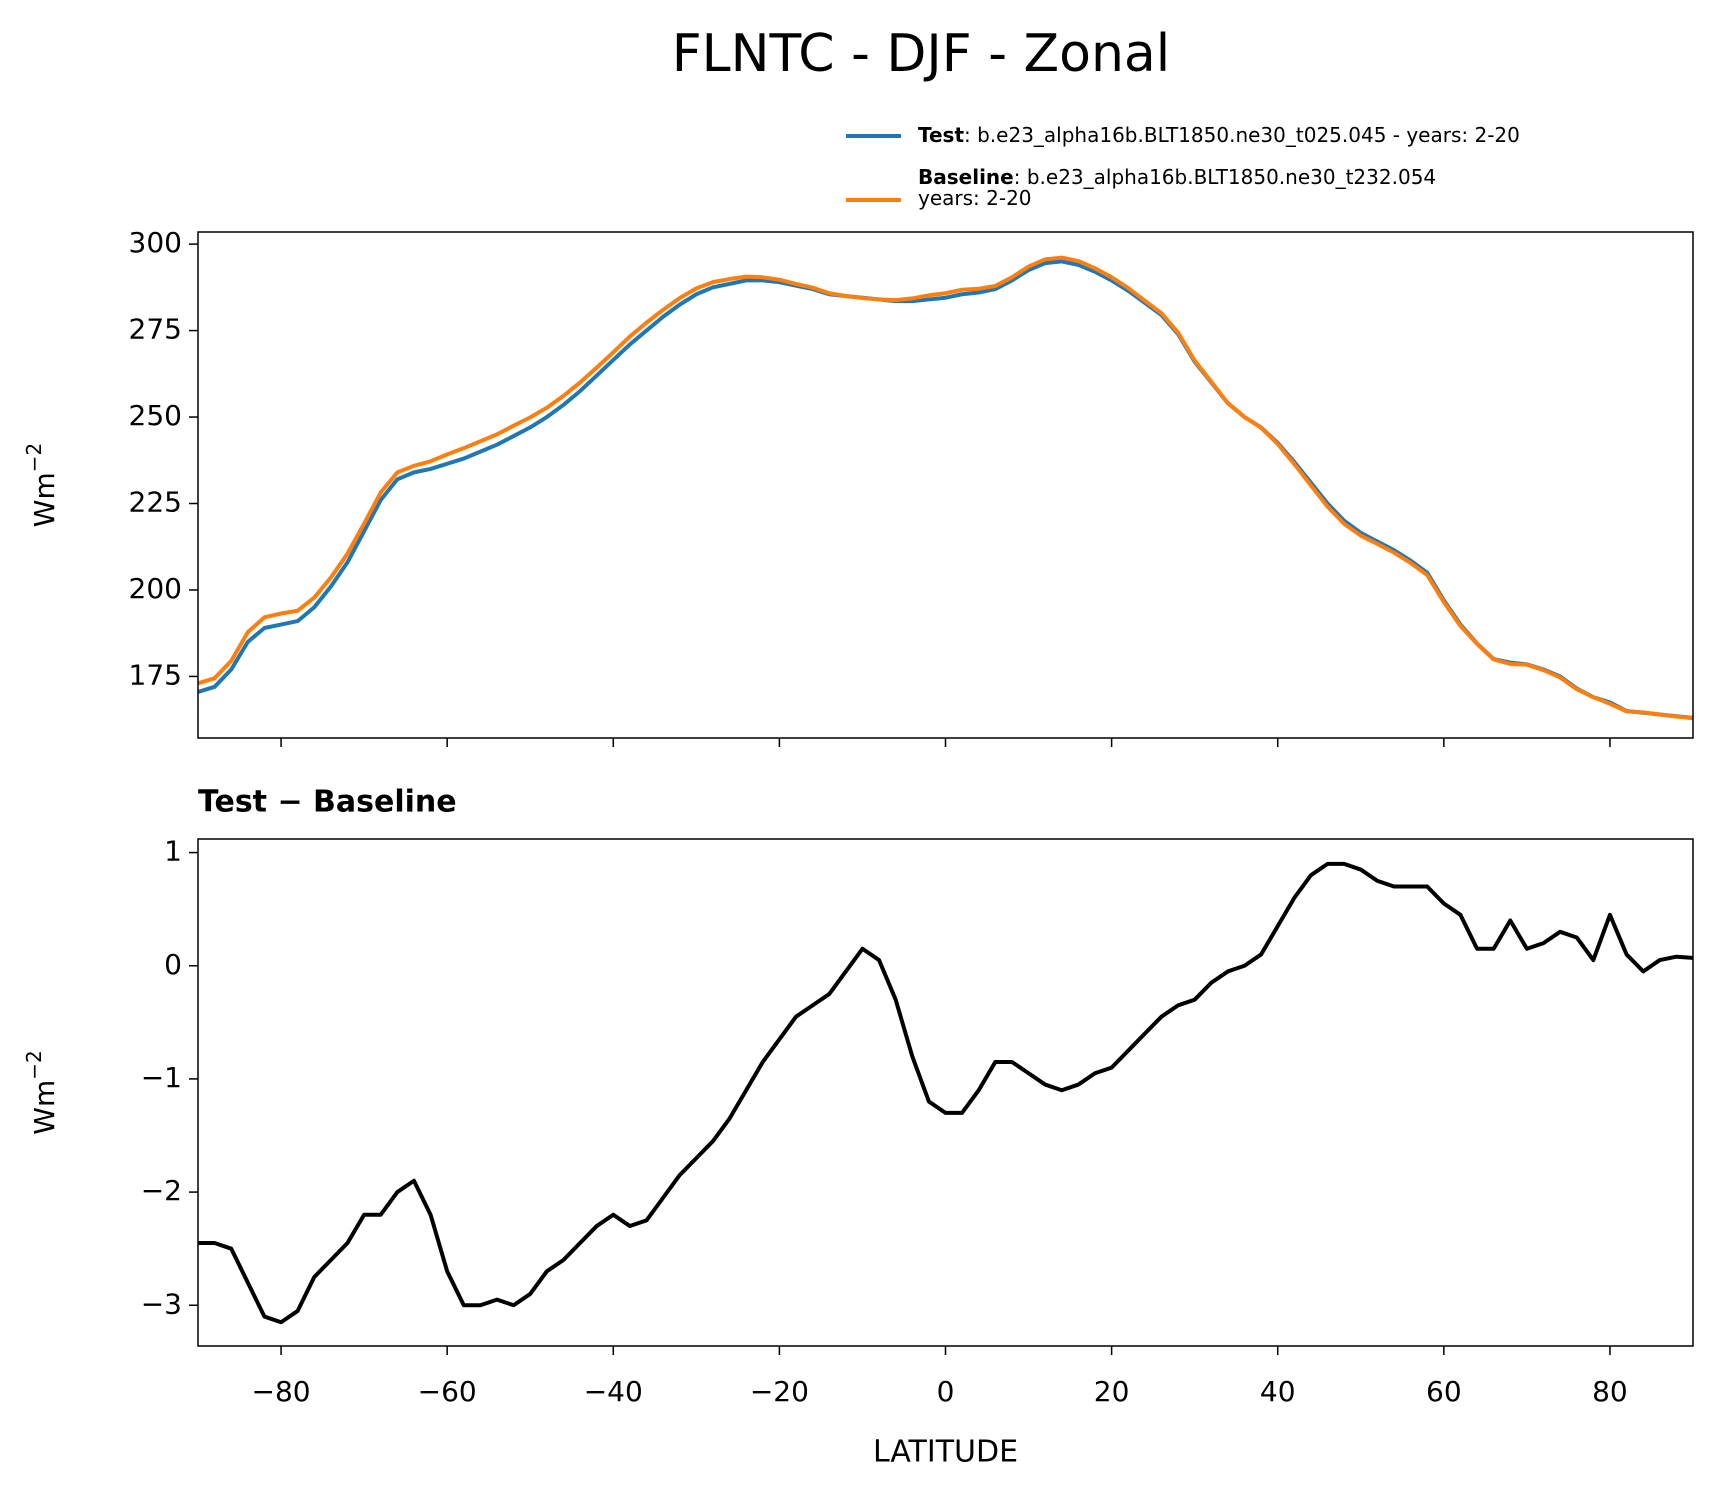  I want to click on y-tick-label: −2, so click(161, 1190).